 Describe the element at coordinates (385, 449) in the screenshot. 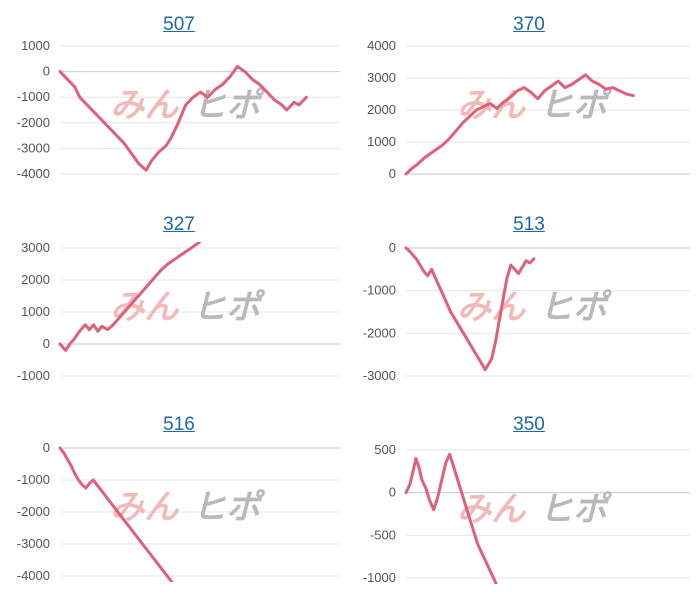

I see `y-tick-label: 500` at that location.